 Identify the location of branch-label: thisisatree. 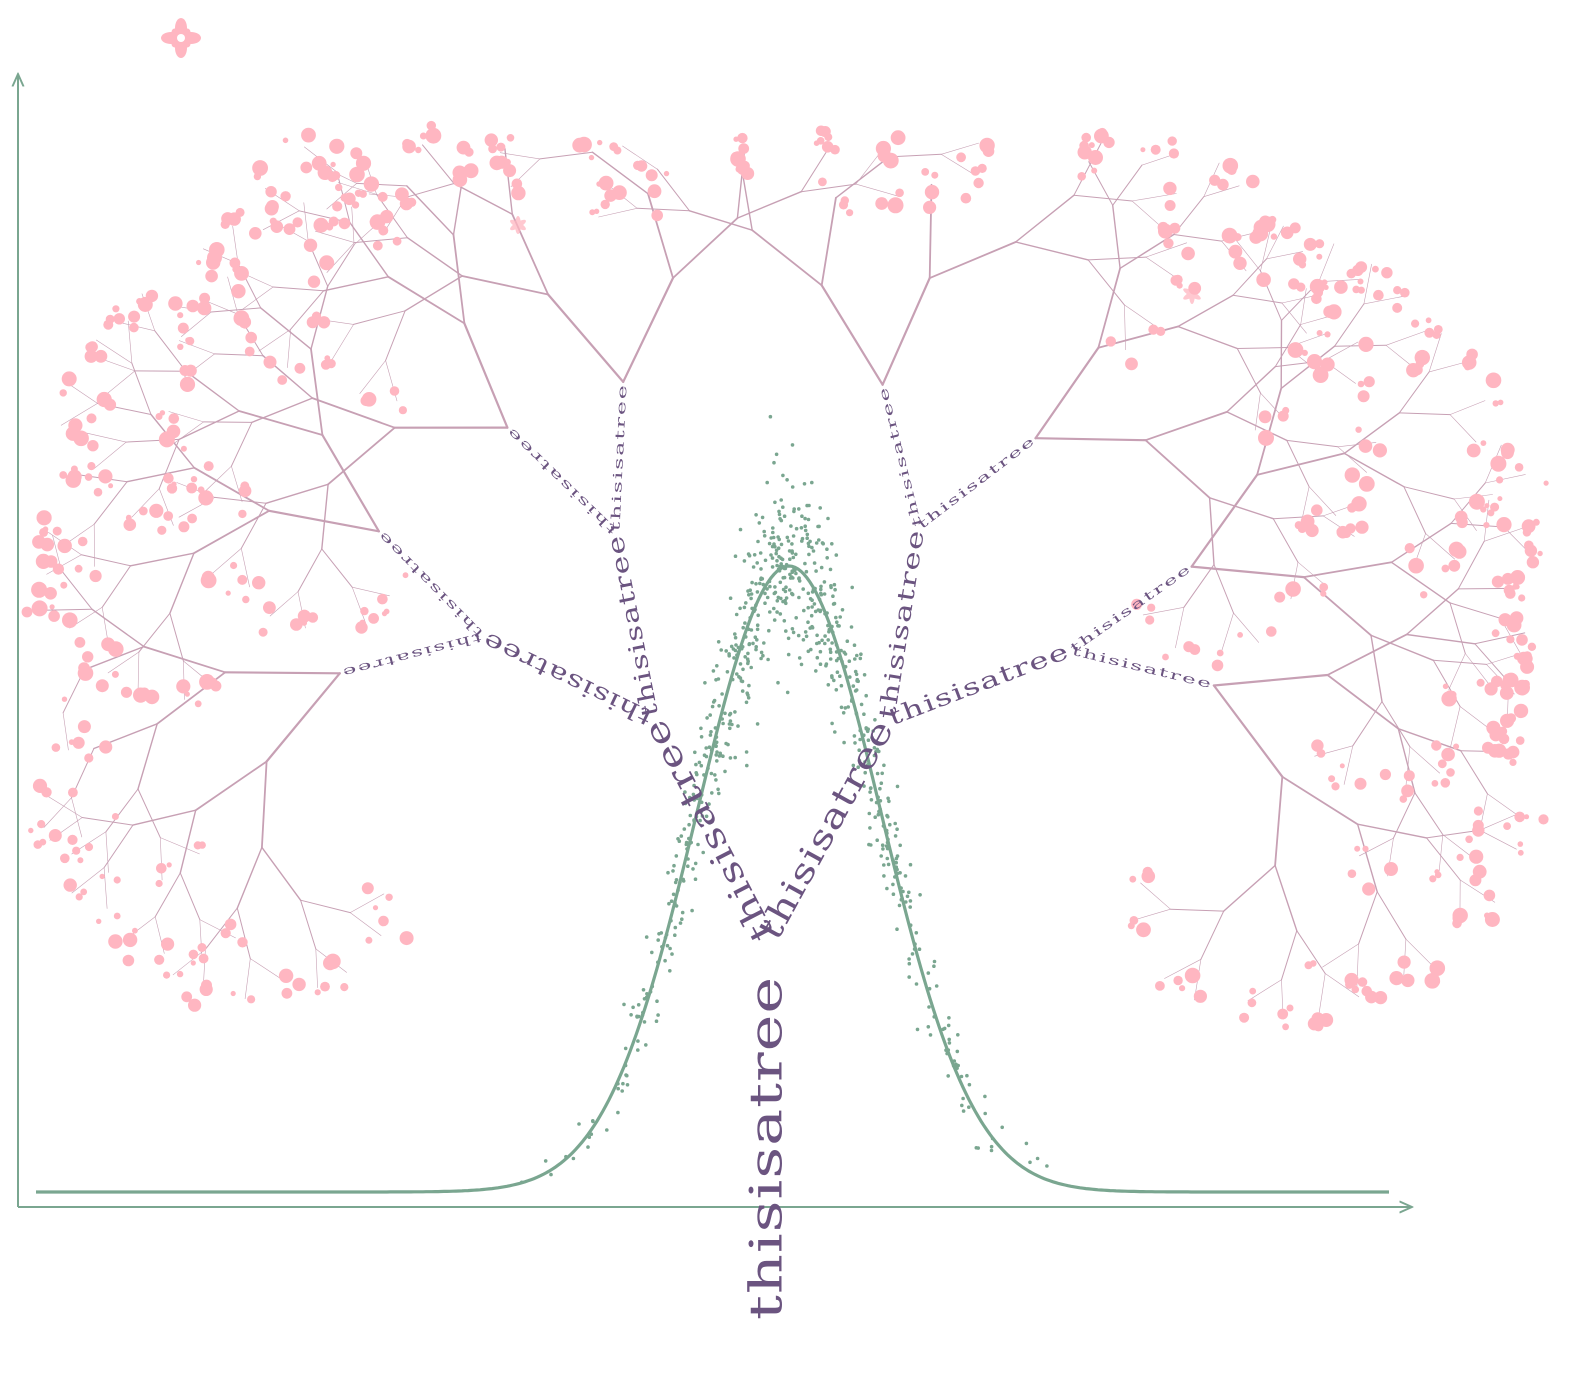
(412, 655).